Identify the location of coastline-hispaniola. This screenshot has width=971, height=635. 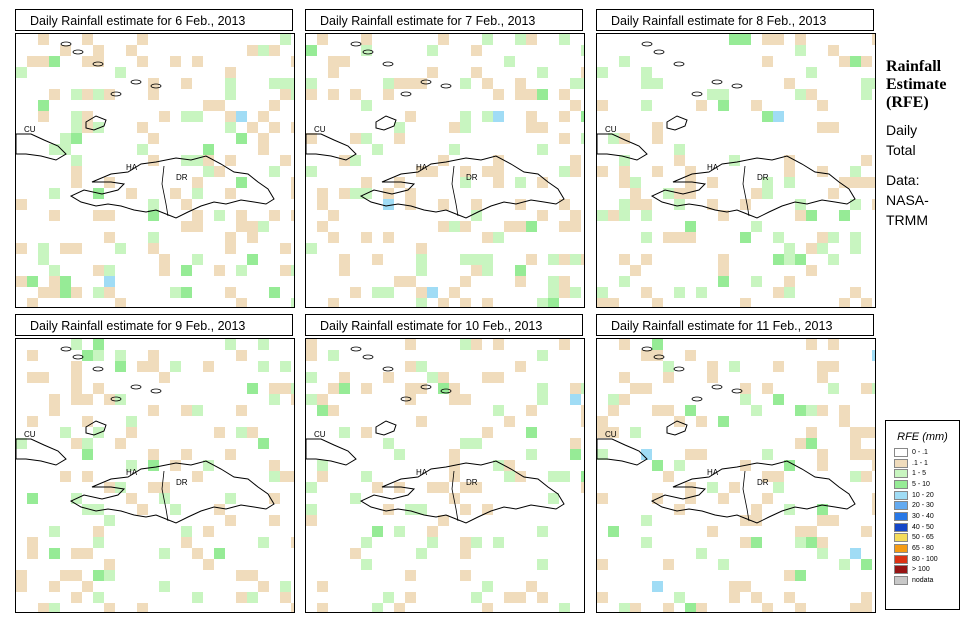
(462, 187).